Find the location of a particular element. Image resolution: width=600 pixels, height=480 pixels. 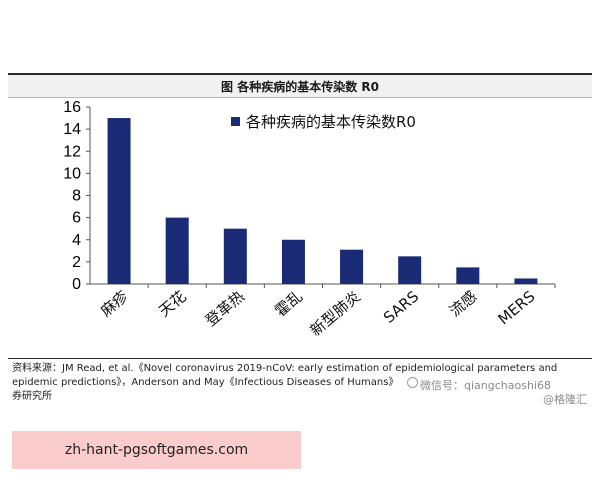

y-tick-label: 6 is located at coordinates (76, 218).